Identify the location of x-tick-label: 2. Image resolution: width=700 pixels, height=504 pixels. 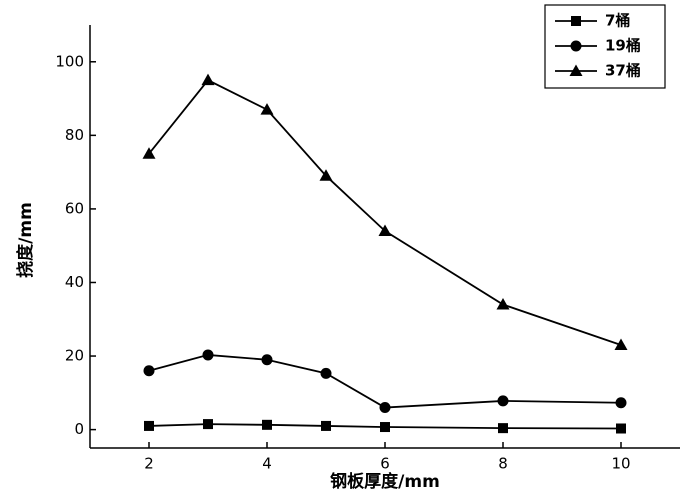
(149, 464).